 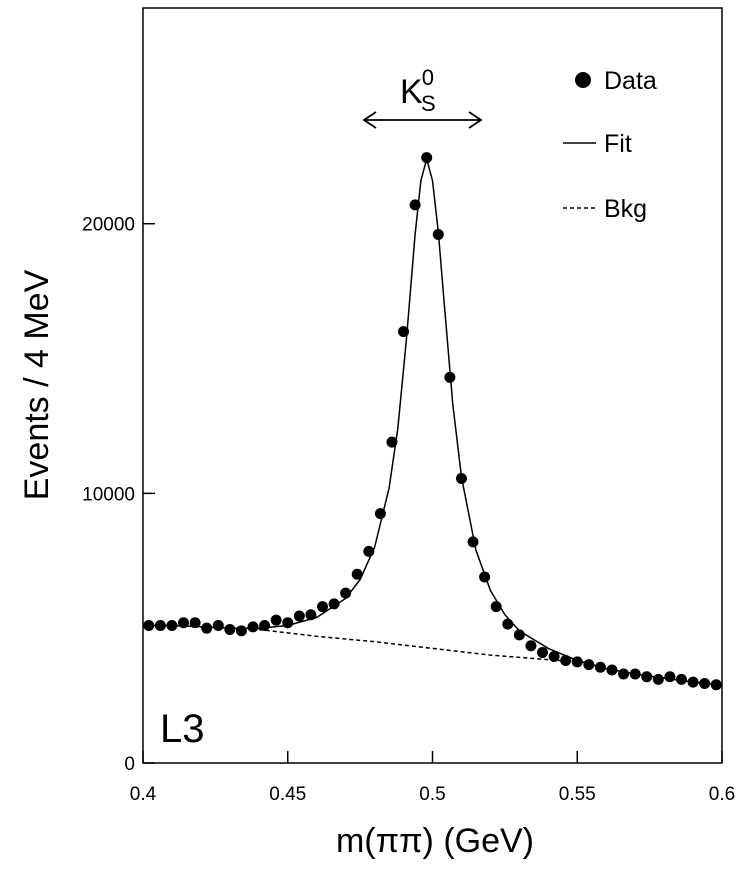 I want to click on legend-label: Data, so click(x=630, y=81).